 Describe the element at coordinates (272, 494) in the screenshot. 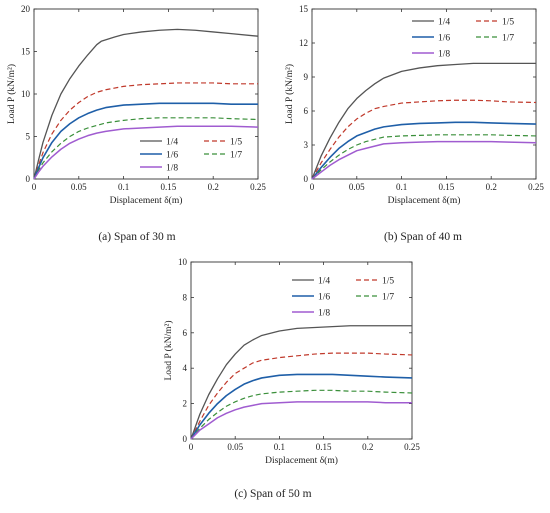

I see `panel-caption: (c) Span of 50 m` at that location.